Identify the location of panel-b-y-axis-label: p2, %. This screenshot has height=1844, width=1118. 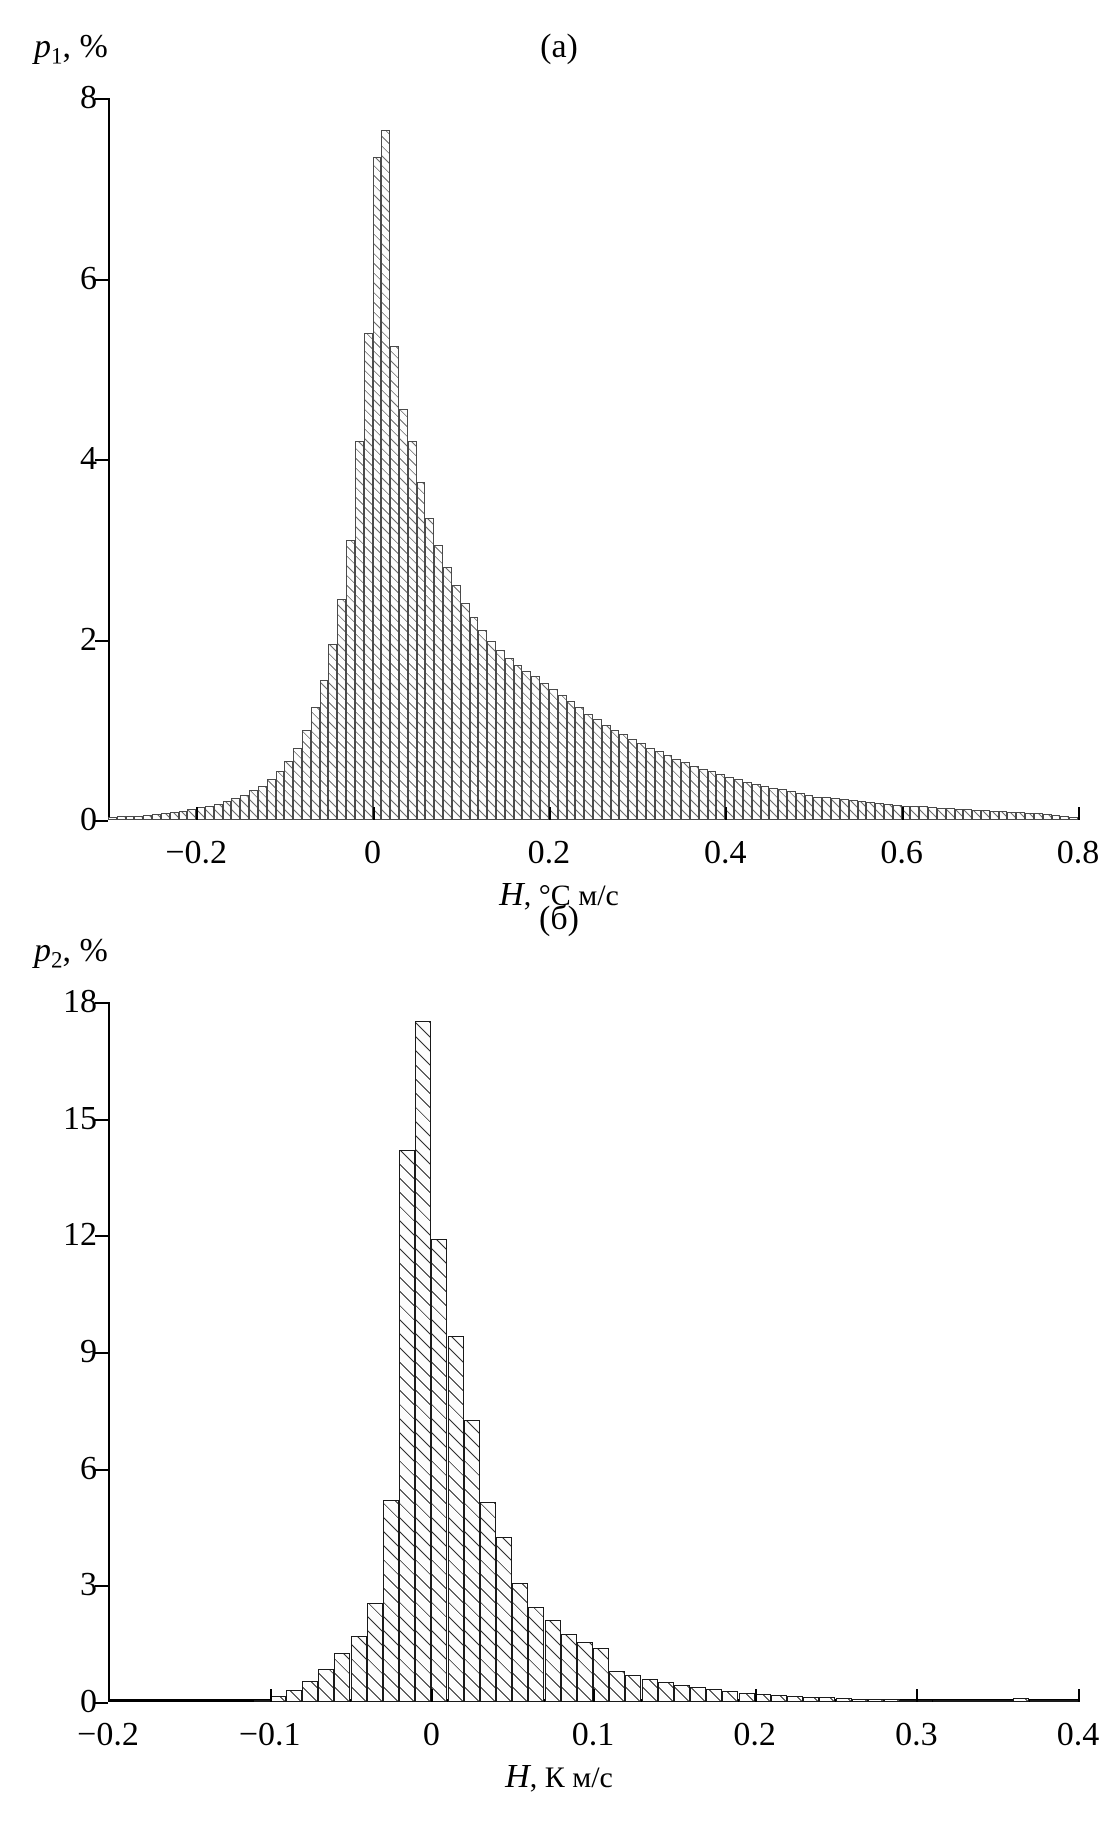
(71, 952).